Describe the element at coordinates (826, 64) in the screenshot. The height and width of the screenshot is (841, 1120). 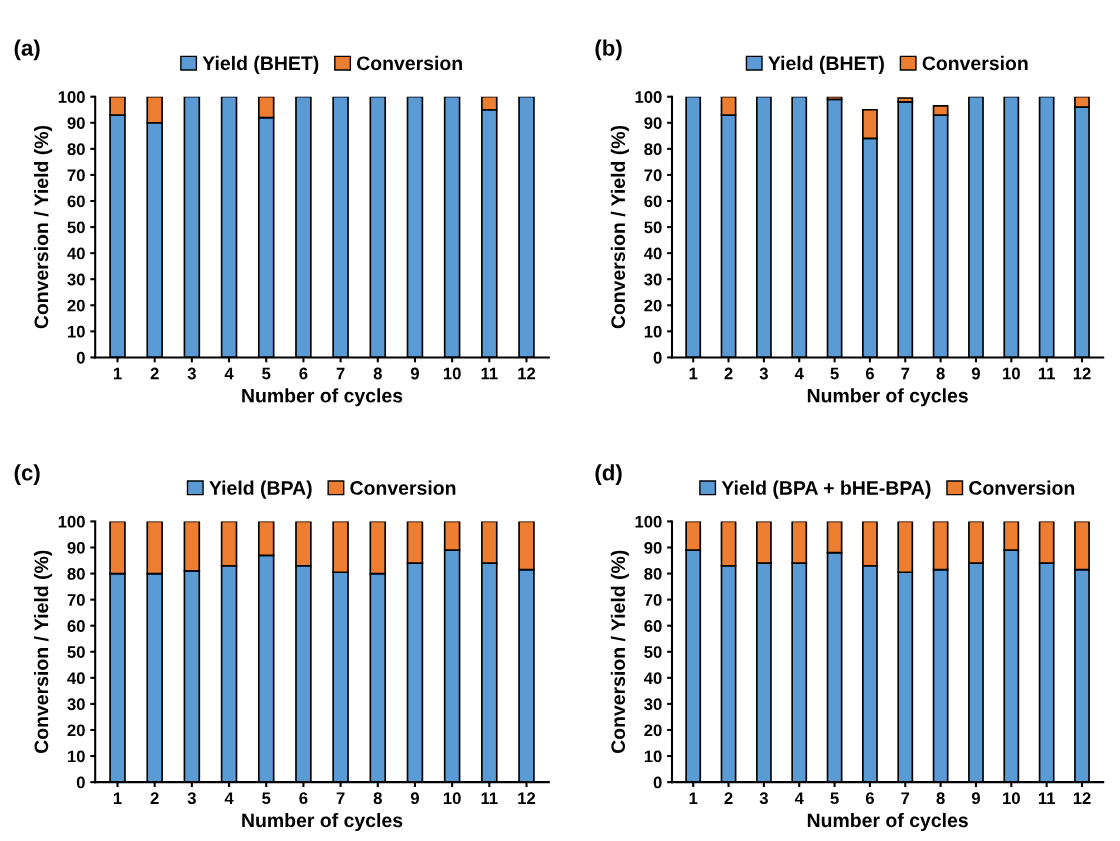
I see `legend-label: Yield (BHET)` at that location.